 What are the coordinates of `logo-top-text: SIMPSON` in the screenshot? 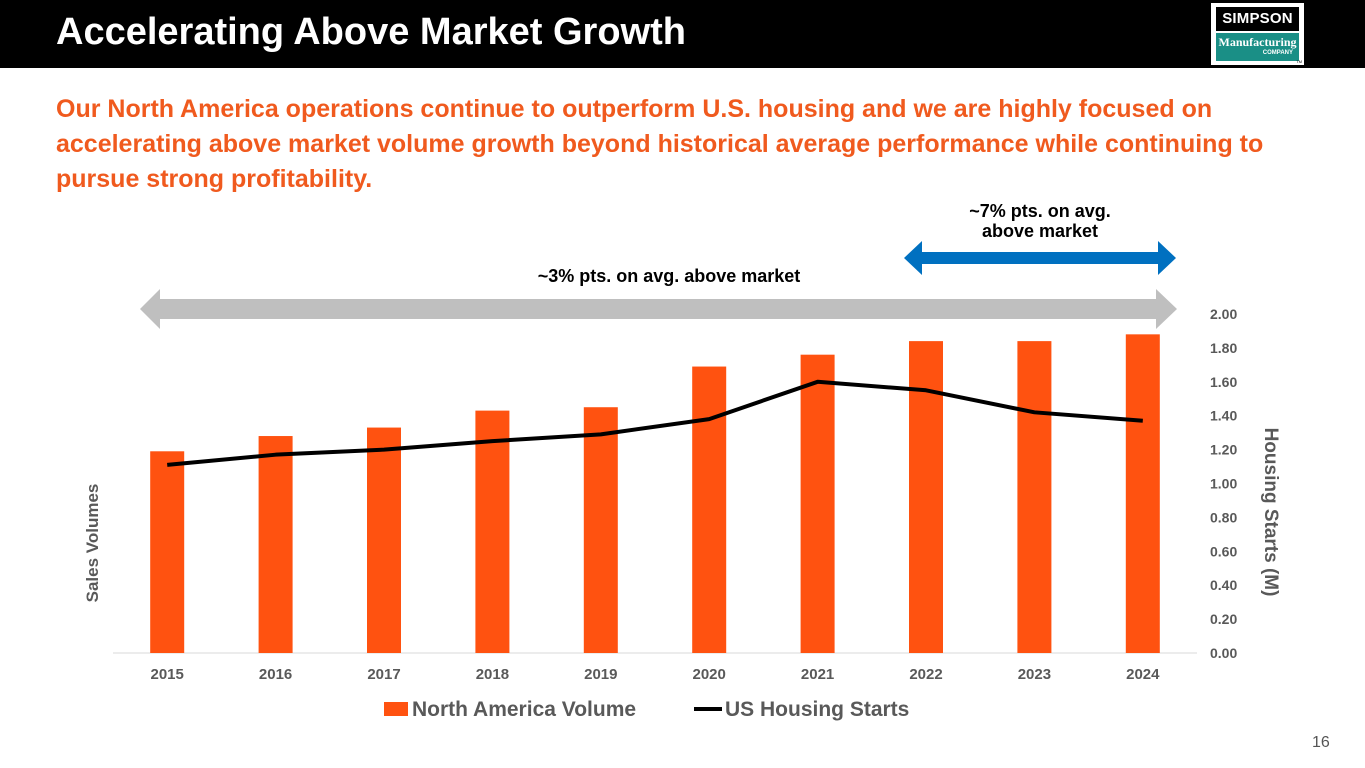 It's located at (1257, 19).